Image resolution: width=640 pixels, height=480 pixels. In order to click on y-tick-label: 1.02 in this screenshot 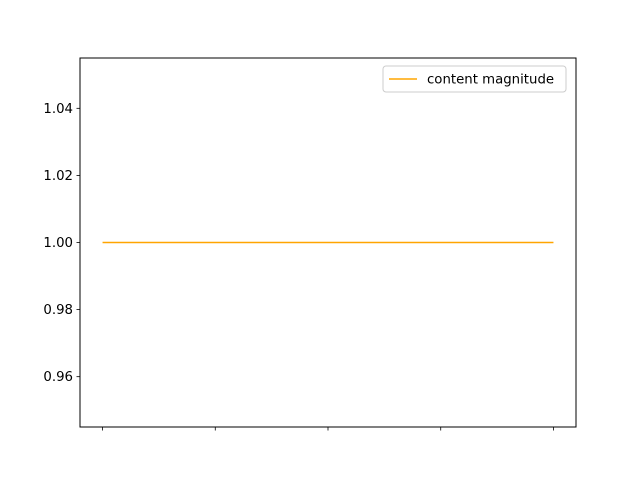, I will do `click(58, 176)`.